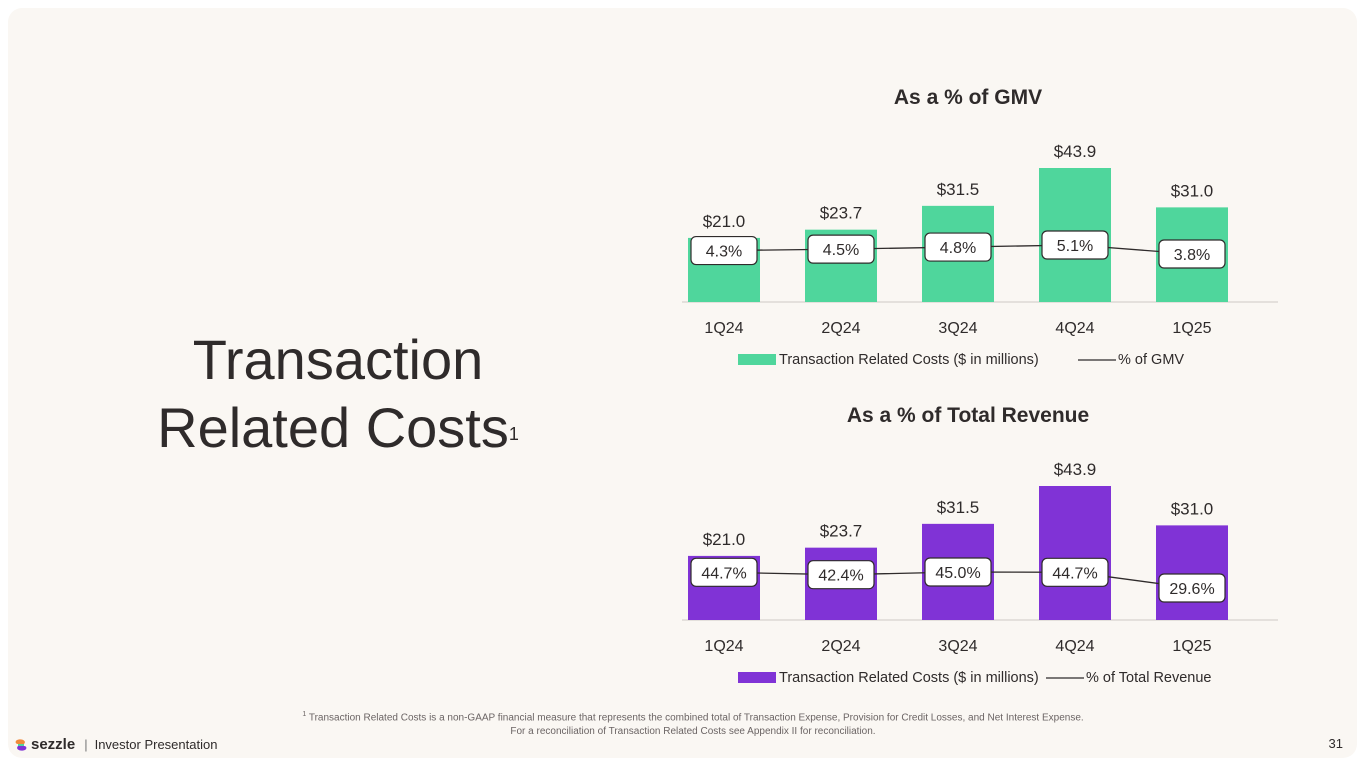  I want to click on slide-title: Transaction Related Costs1, so click(338, 394).